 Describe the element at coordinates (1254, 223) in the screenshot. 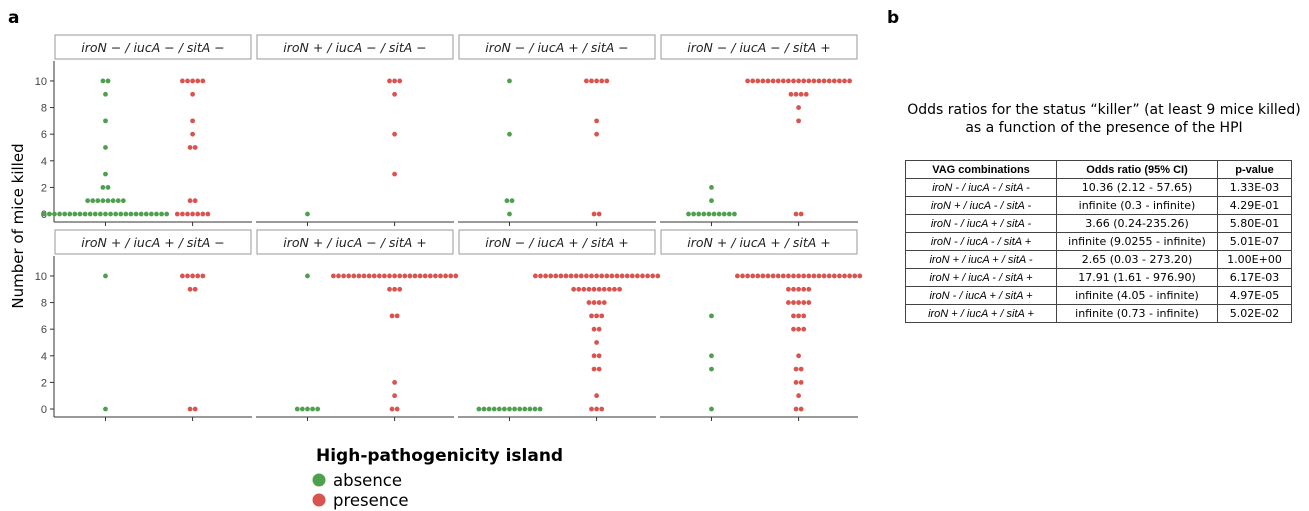

I see `p-value-cell: 5.80E-01` at that location.